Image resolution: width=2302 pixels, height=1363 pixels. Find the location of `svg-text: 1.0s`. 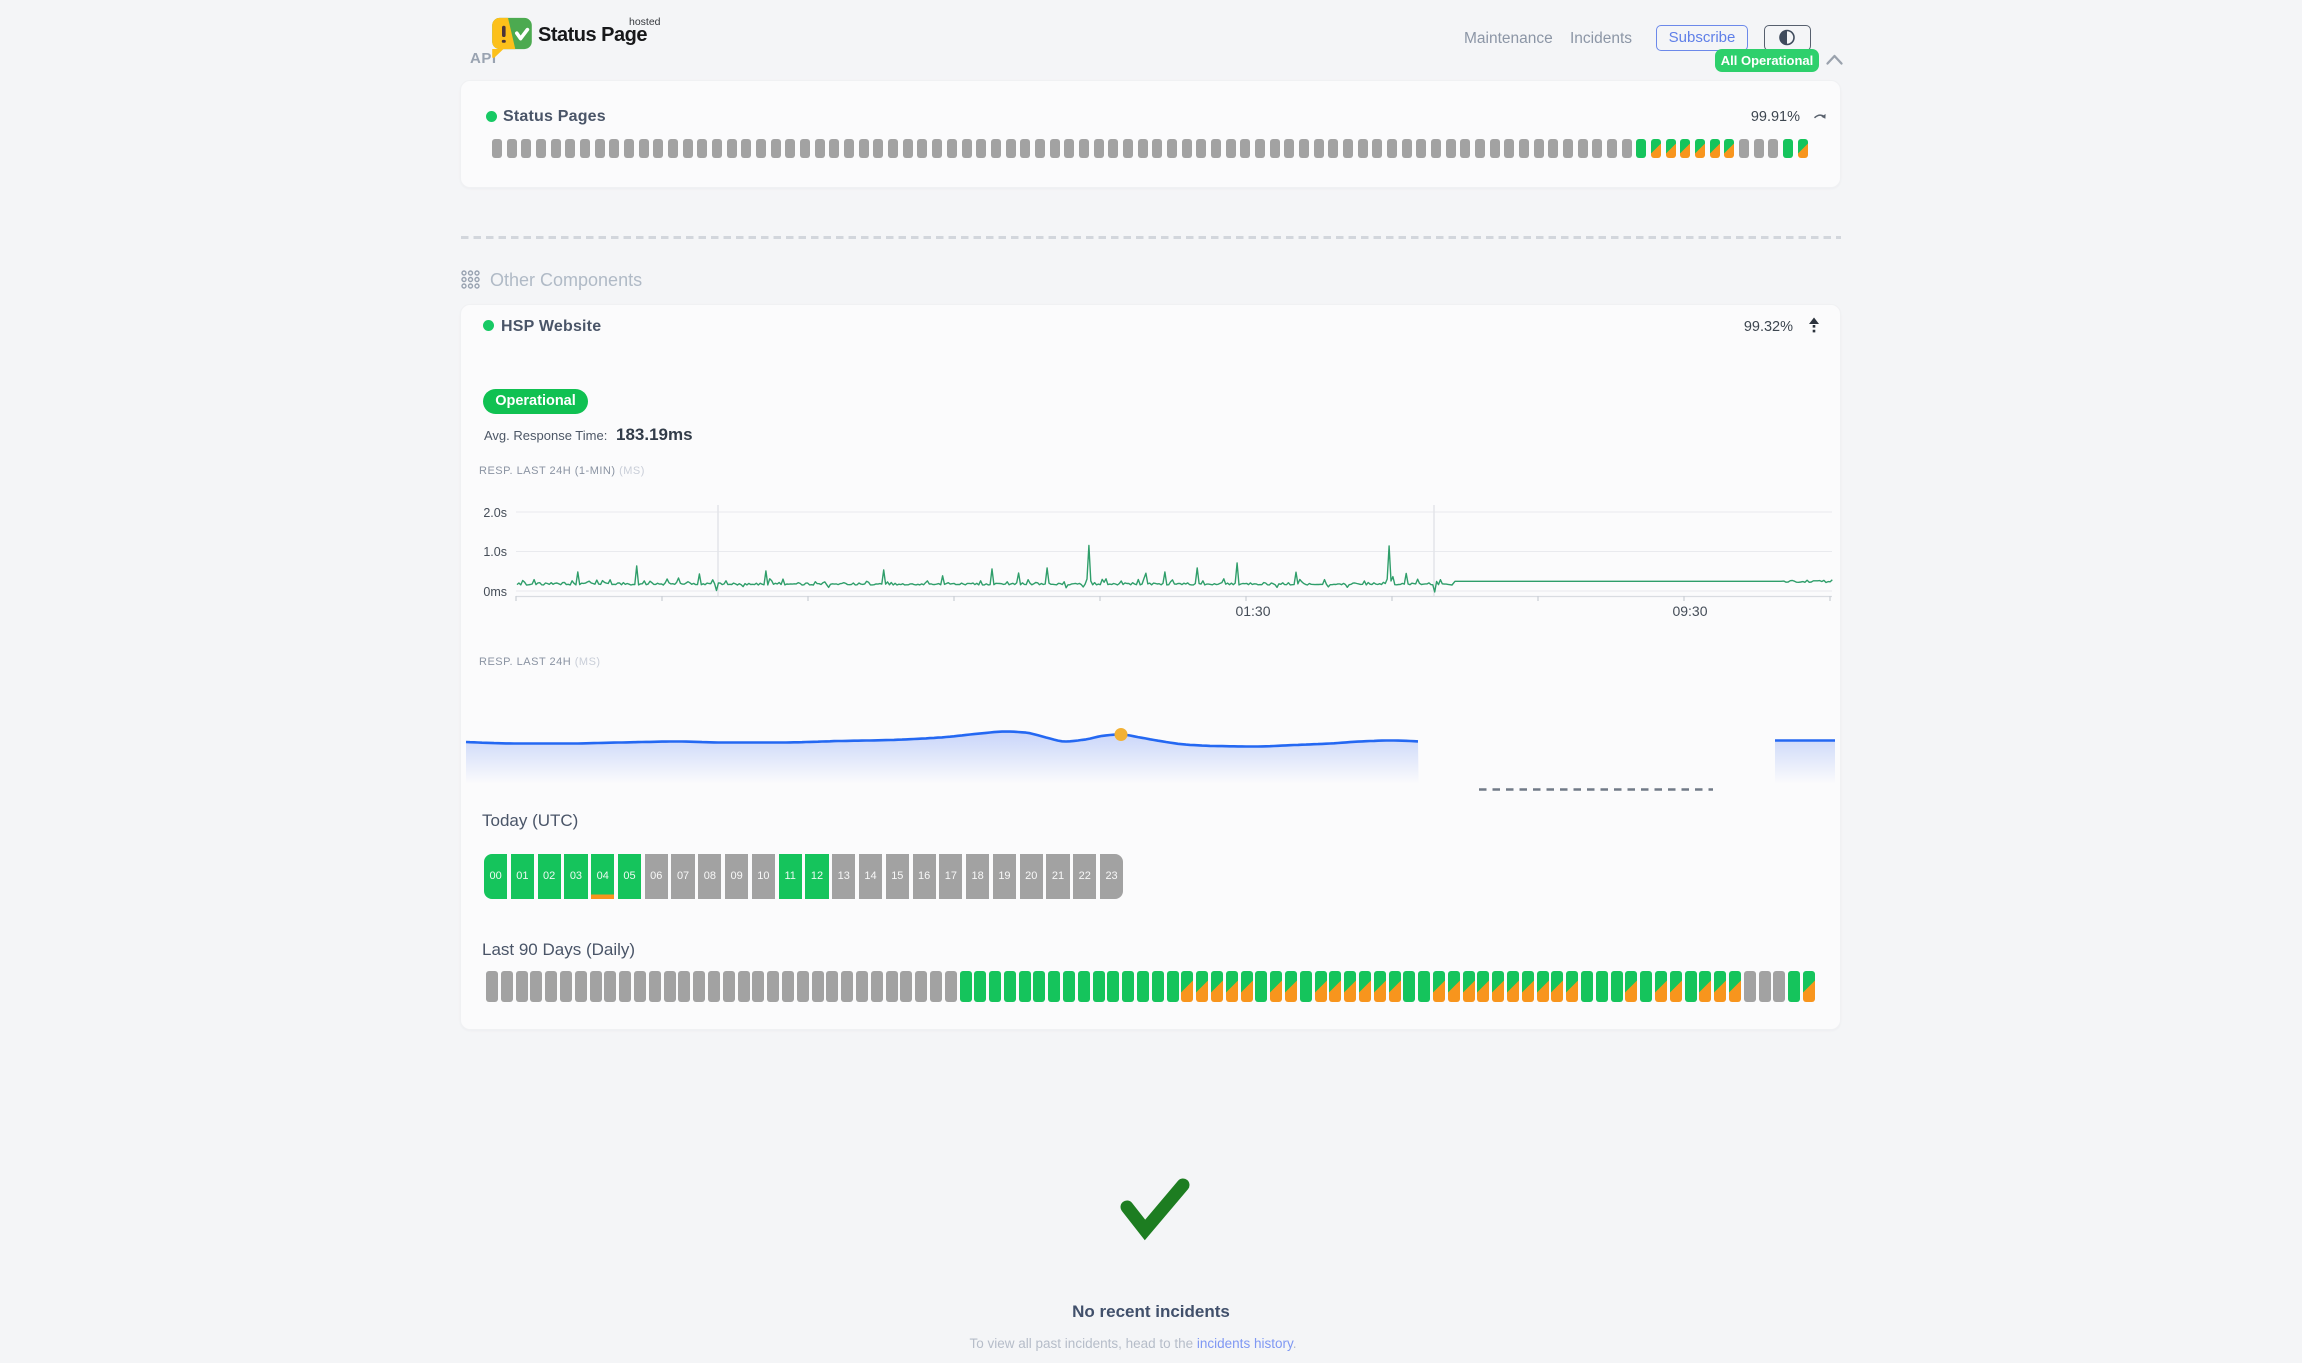

svg-text: 1.0s is located at coordinates (495, 552).